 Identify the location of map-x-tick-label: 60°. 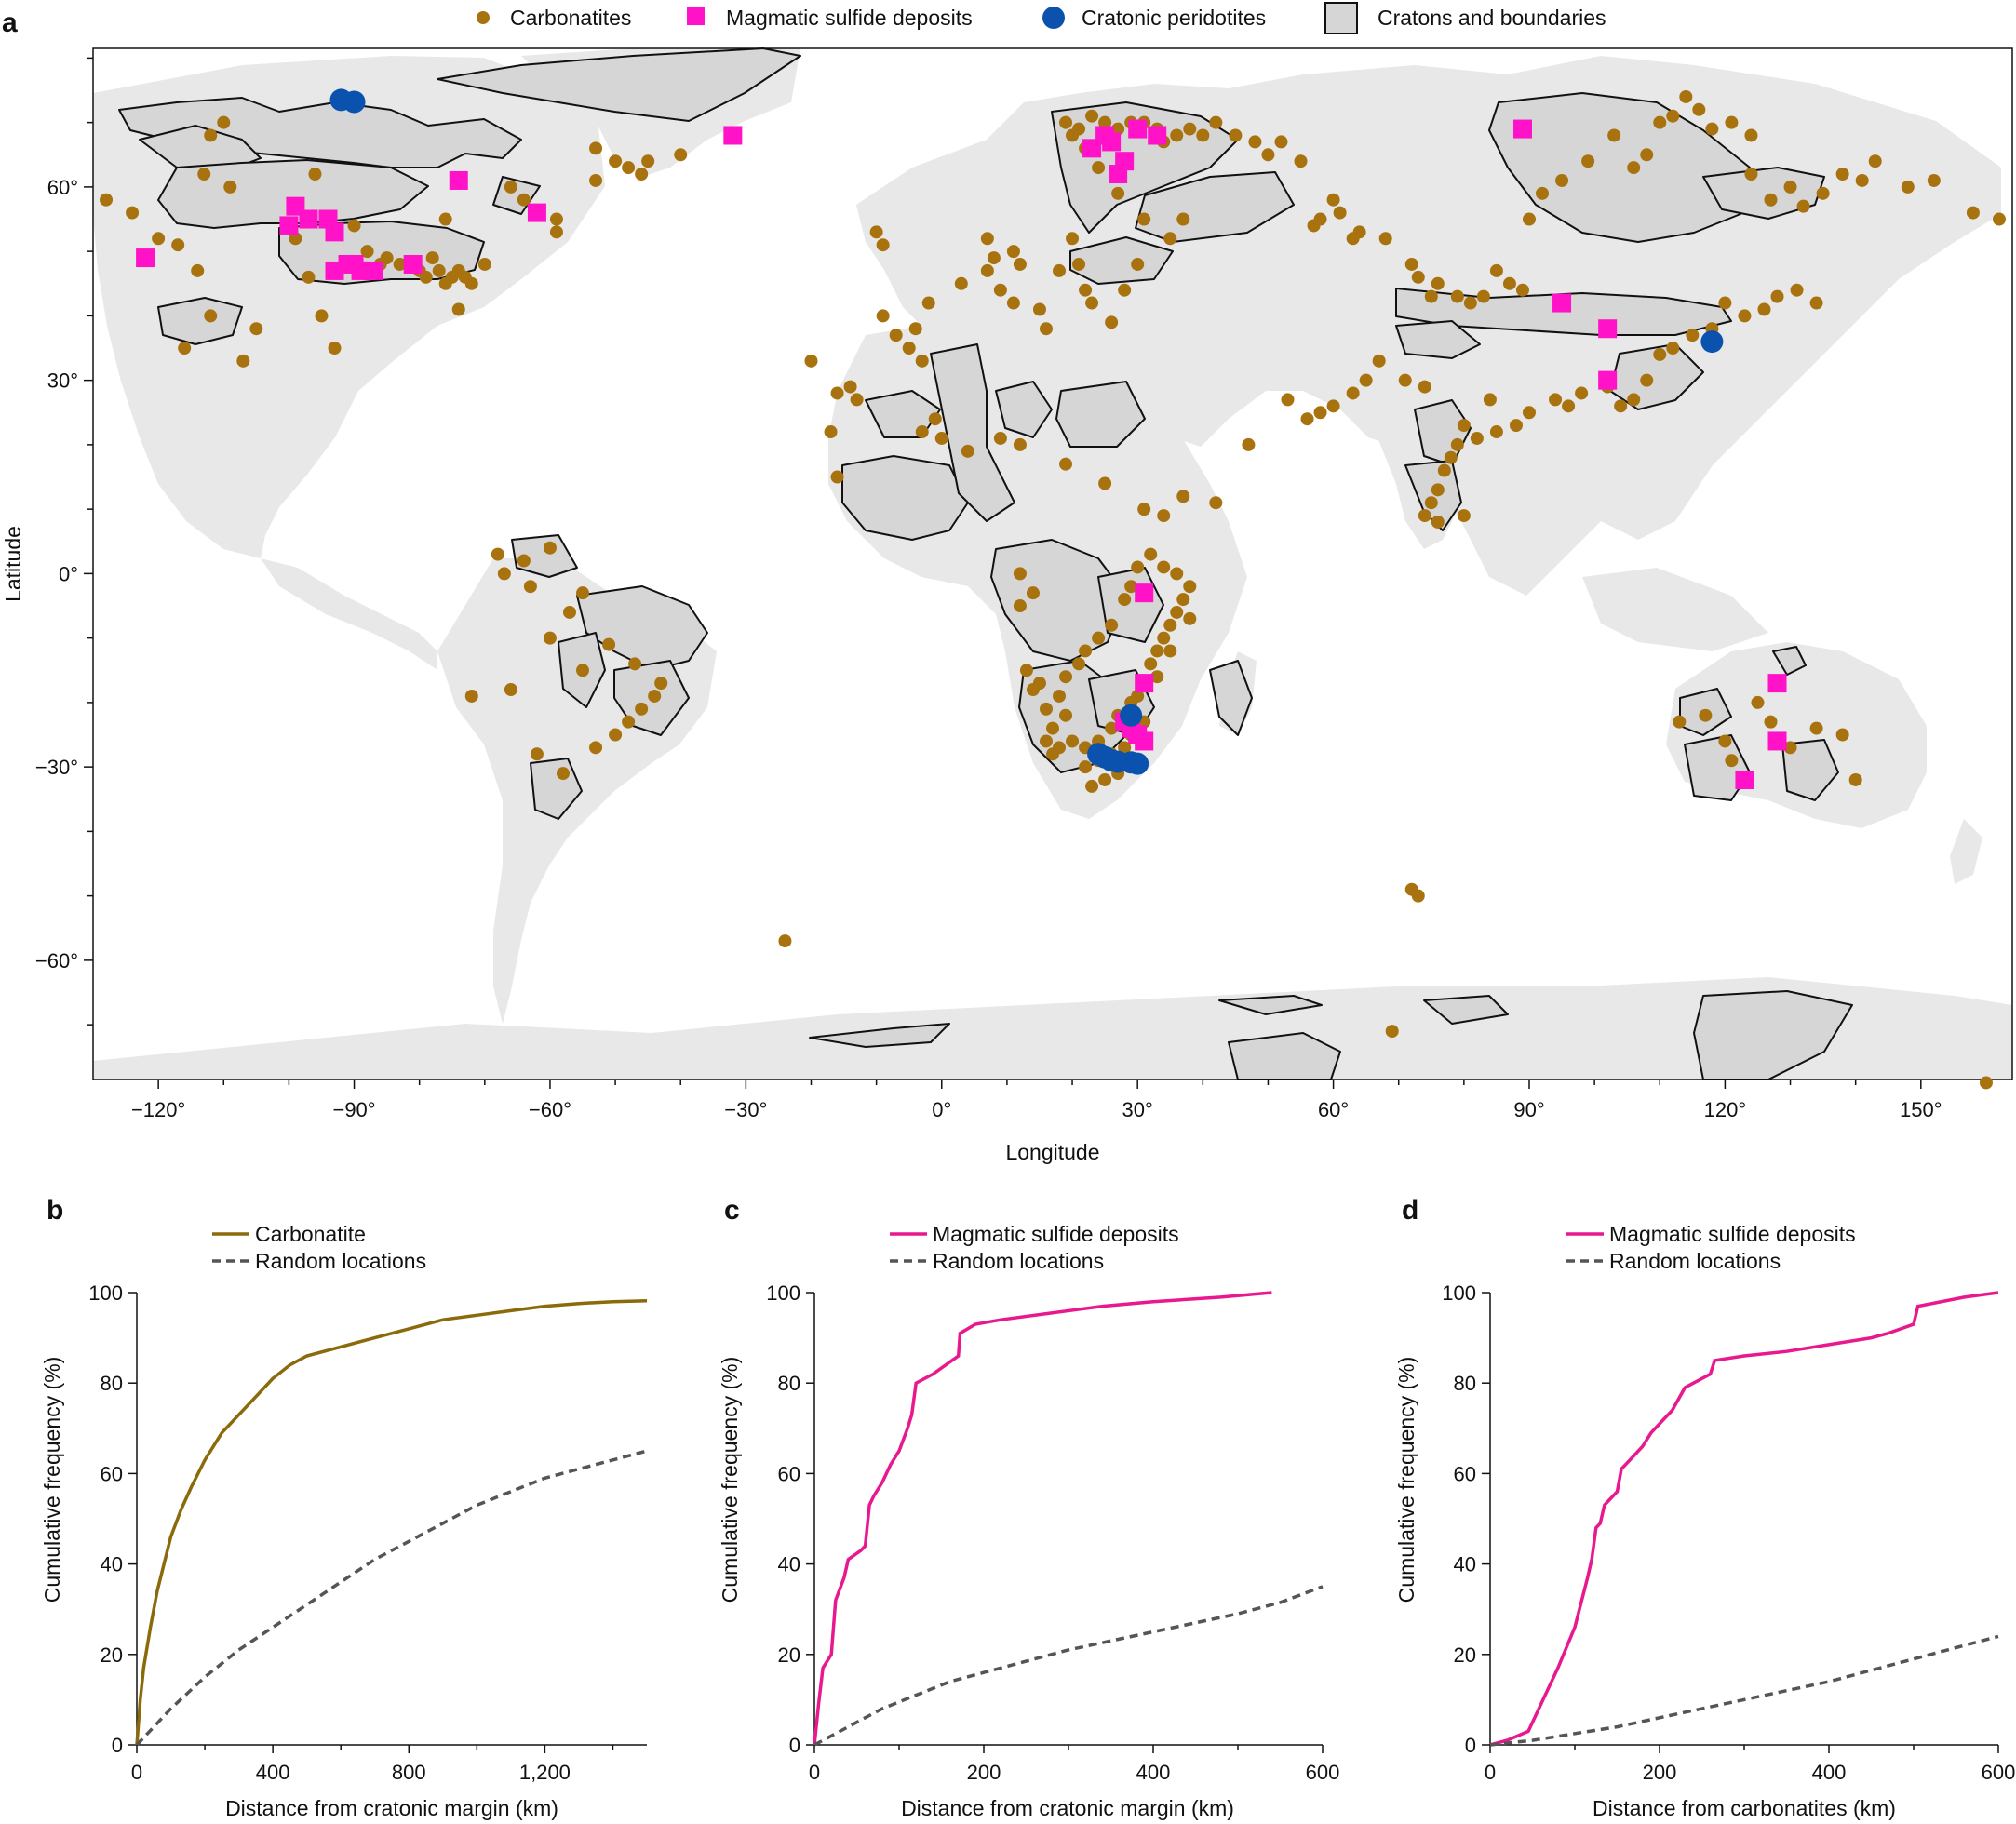
(1333, 1109).